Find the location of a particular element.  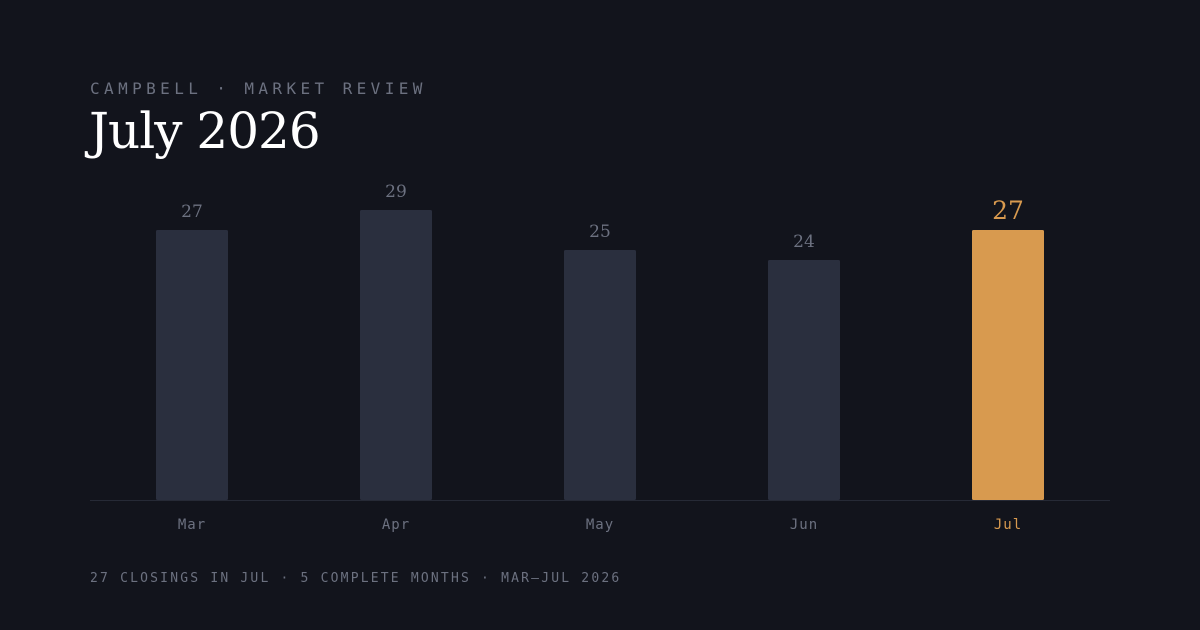

value-label-may: 25 is located at coordinates (600, 232).